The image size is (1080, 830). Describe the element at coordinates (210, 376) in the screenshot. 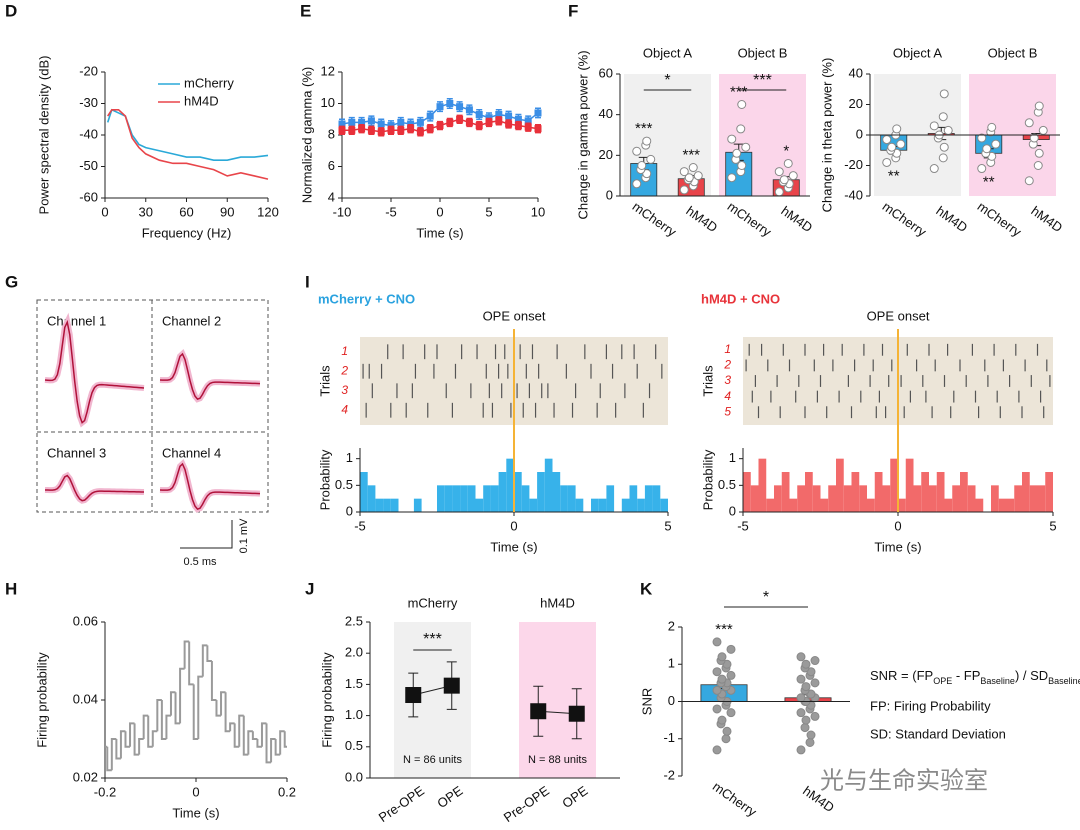

I see `waveform` at that location.